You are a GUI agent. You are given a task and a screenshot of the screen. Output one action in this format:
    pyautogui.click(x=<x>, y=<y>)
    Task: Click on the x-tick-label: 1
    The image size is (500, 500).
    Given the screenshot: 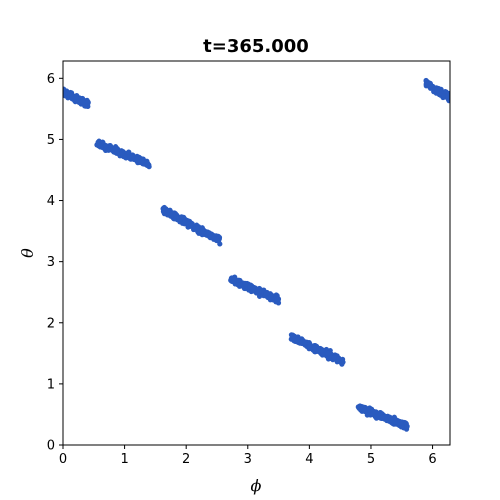 What is the action you would take?
    pyautogui.click(x=124, y=459)
    